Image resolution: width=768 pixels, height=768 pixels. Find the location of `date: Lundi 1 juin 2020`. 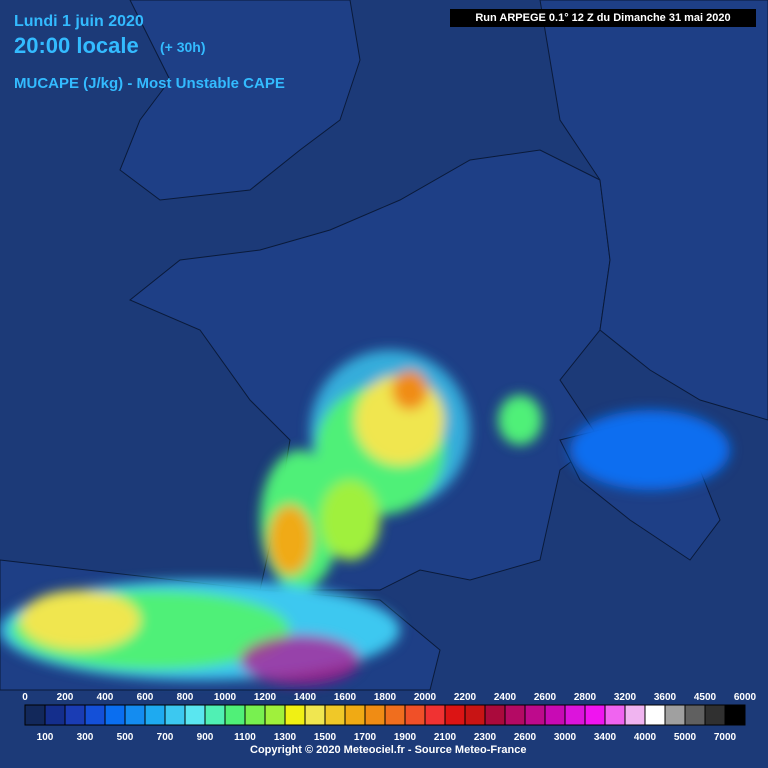

date: Lundi 1 juin 2020 is located at coordinates (79, 21).